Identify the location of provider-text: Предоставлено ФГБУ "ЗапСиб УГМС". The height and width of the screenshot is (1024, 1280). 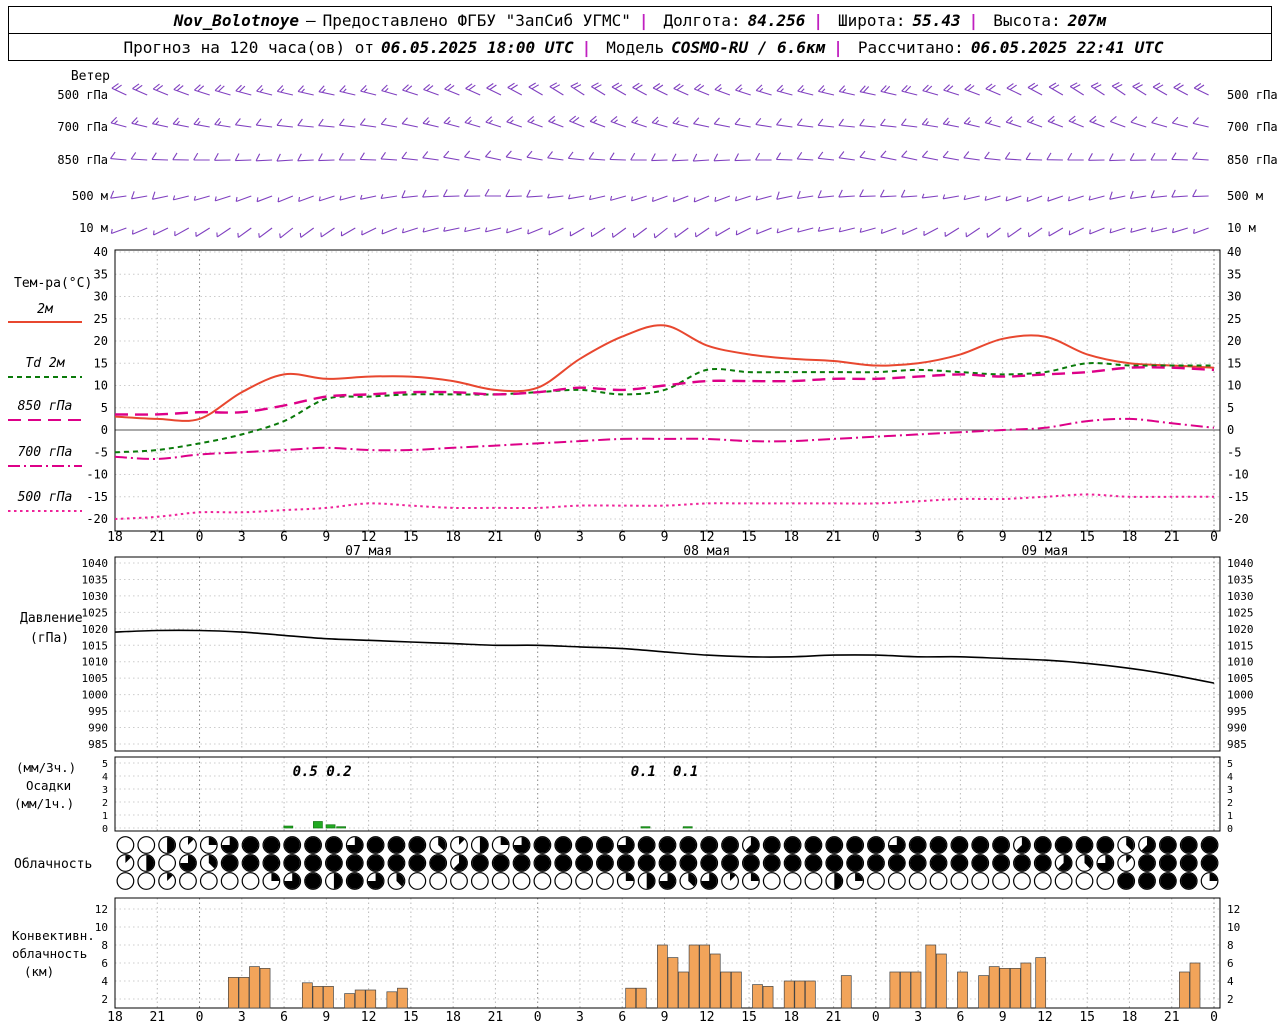
(476, 20).